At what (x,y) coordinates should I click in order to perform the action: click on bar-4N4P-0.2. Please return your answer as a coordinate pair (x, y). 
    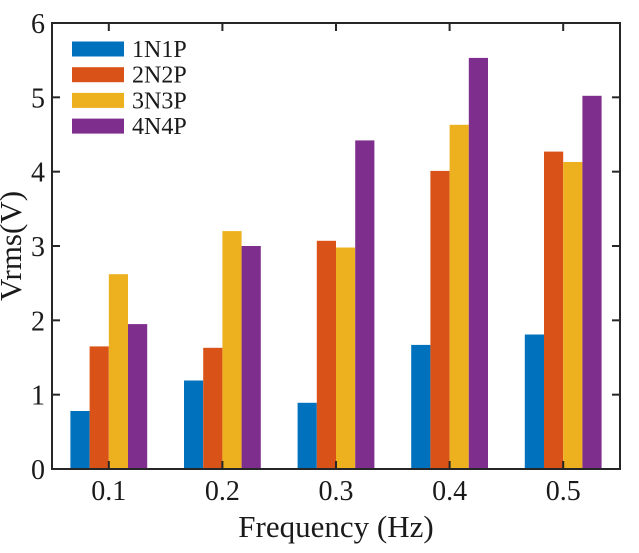
    Looking at the image, I should click on (251, 357).